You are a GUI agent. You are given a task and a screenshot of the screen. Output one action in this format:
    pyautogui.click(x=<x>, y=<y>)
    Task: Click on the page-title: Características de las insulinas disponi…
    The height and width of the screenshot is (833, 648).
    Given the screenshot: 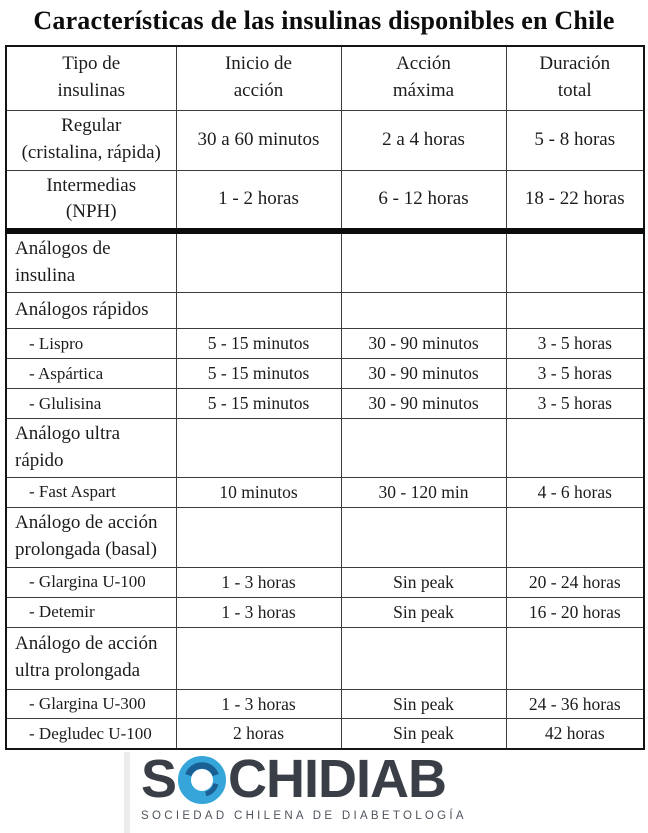 What is the action you would take?
    pyautogui.click(x=324, y=20)
    